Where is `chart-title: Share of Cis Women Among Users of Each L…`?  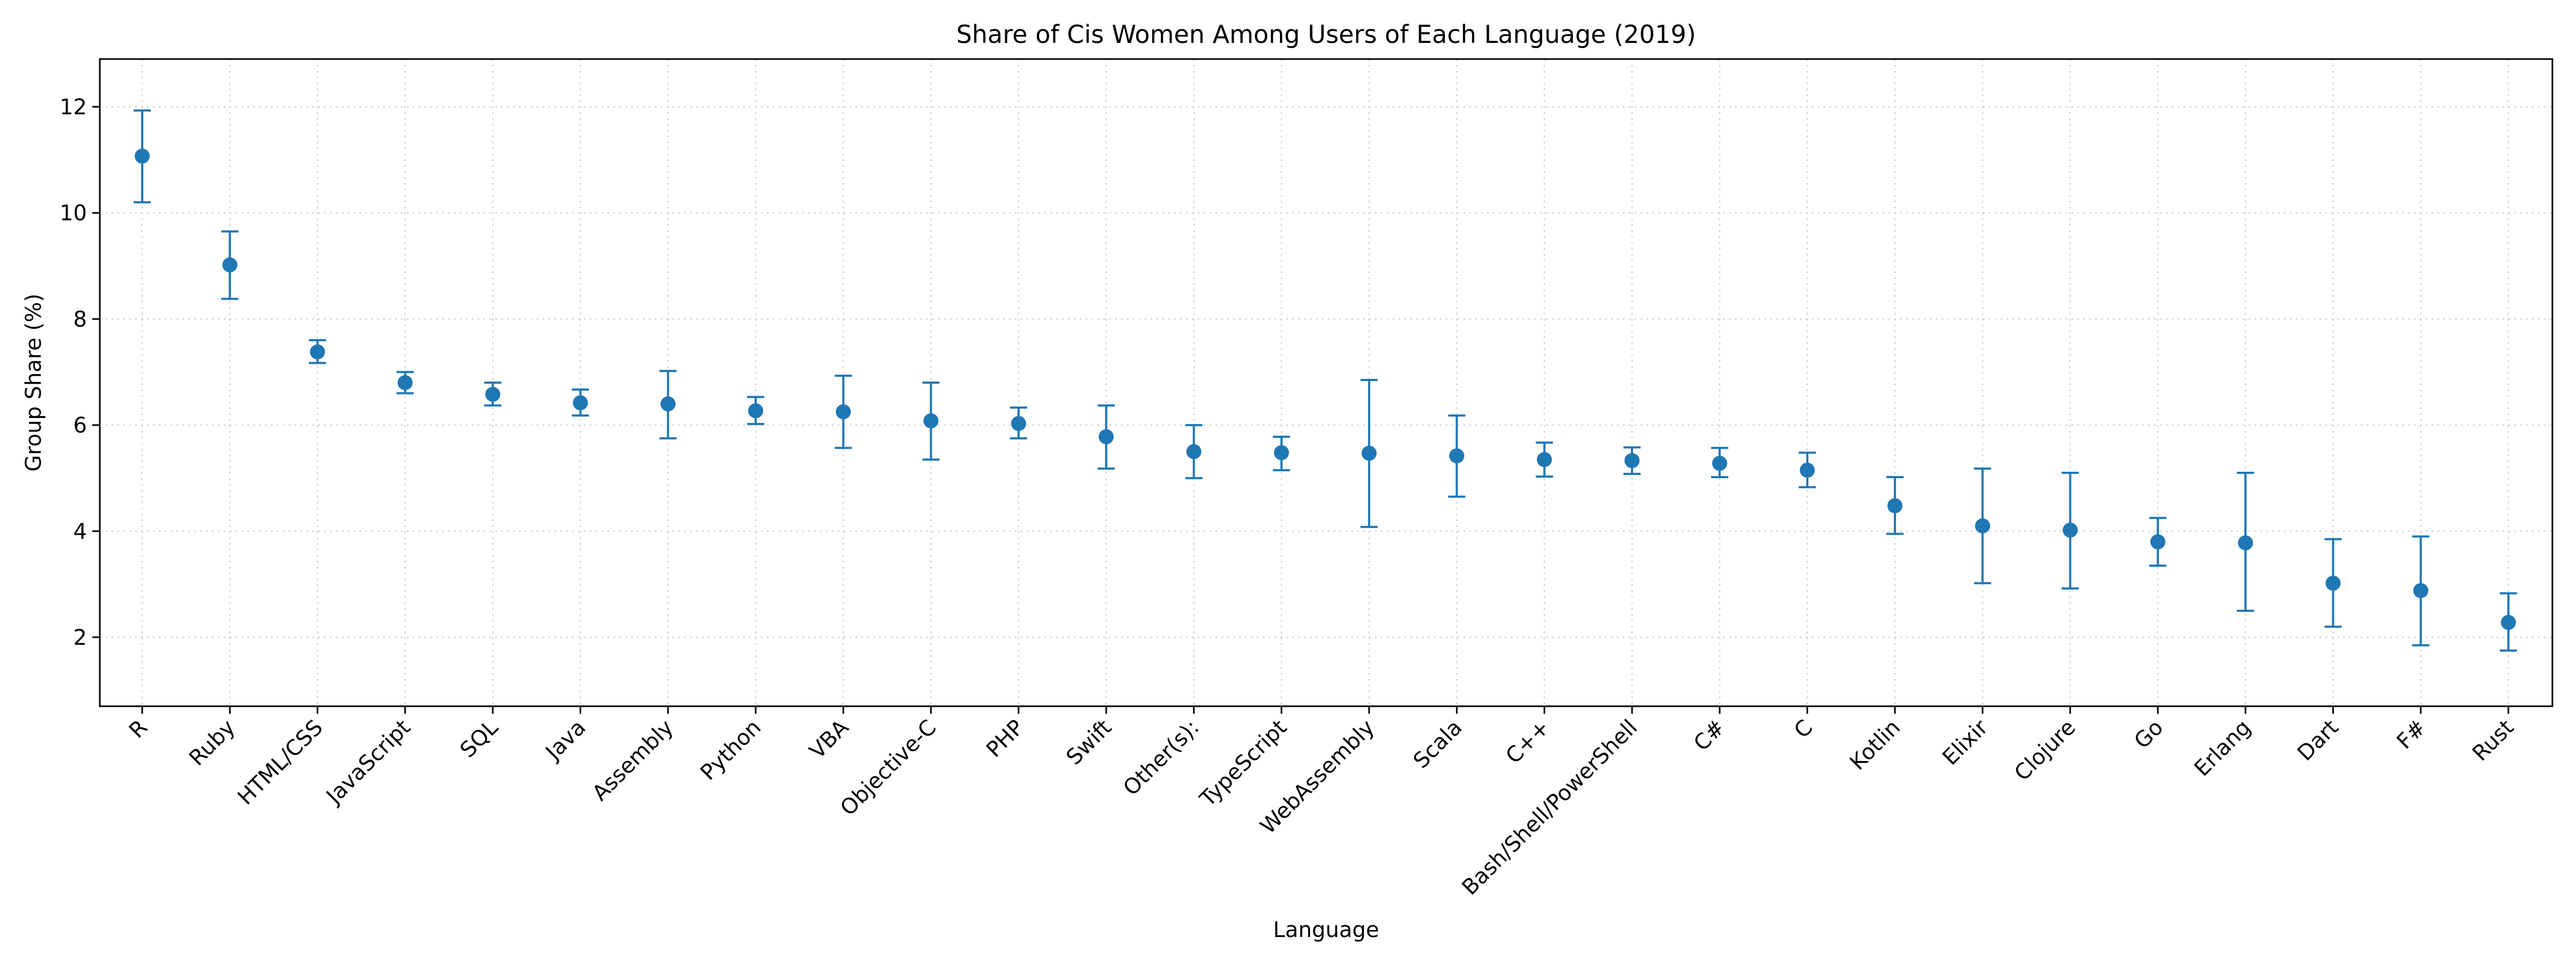
chart-title: Share of Cis Women Among Users of Each L… is located at coordinates (1326, 34).